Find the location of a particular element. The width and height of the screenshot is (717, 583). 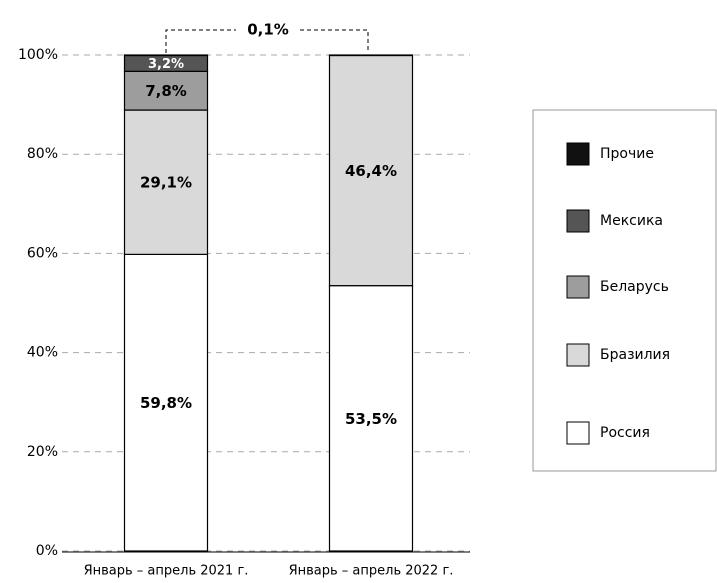

value-label: 46,4% is located at coordinates (371, 171).